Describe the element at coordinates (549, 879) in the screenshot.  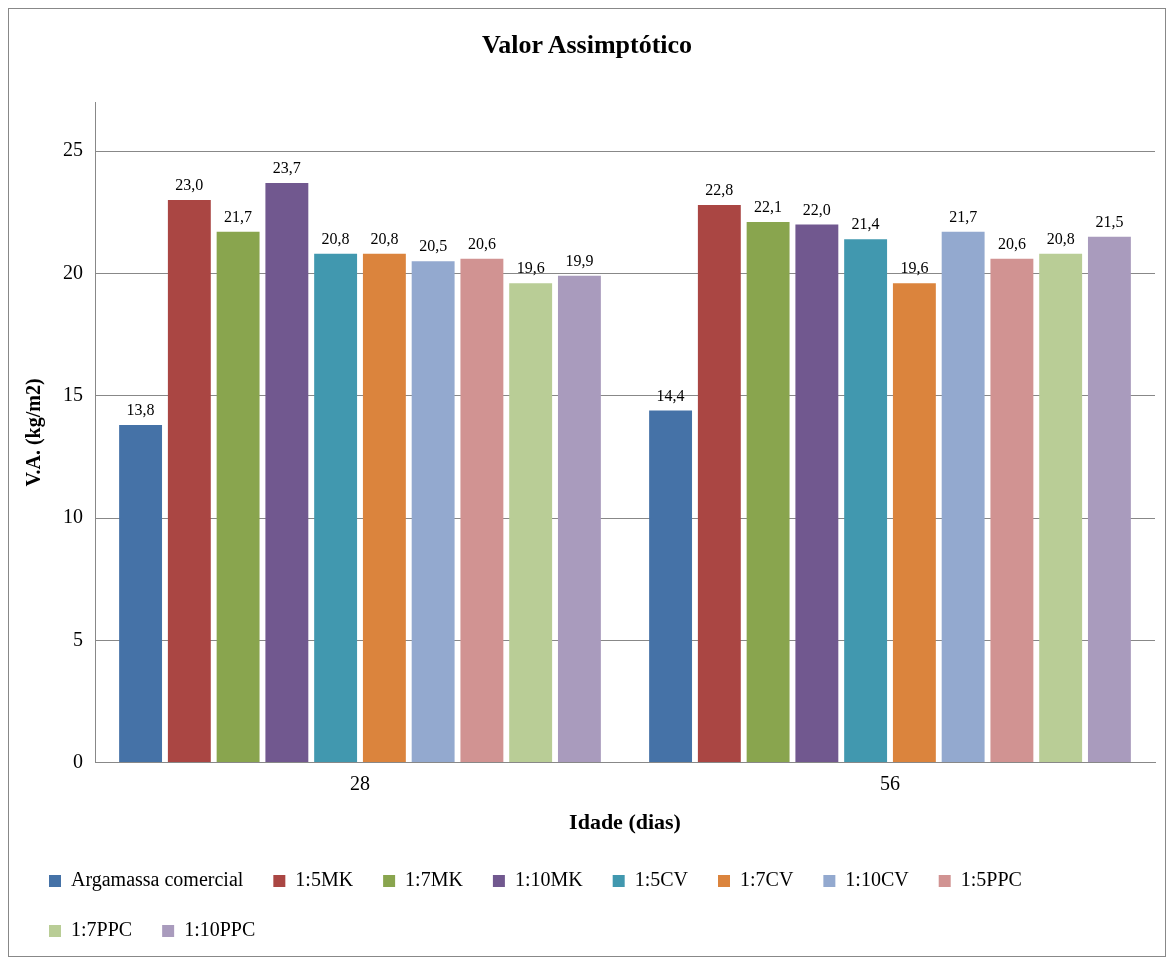
I see `legend-label: 1:10MK` at that location.